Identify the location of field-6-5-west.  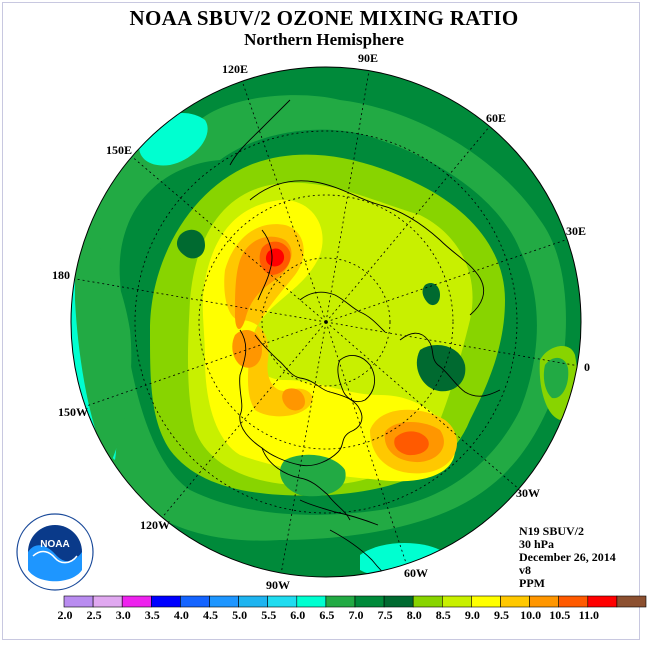
(103, 351).